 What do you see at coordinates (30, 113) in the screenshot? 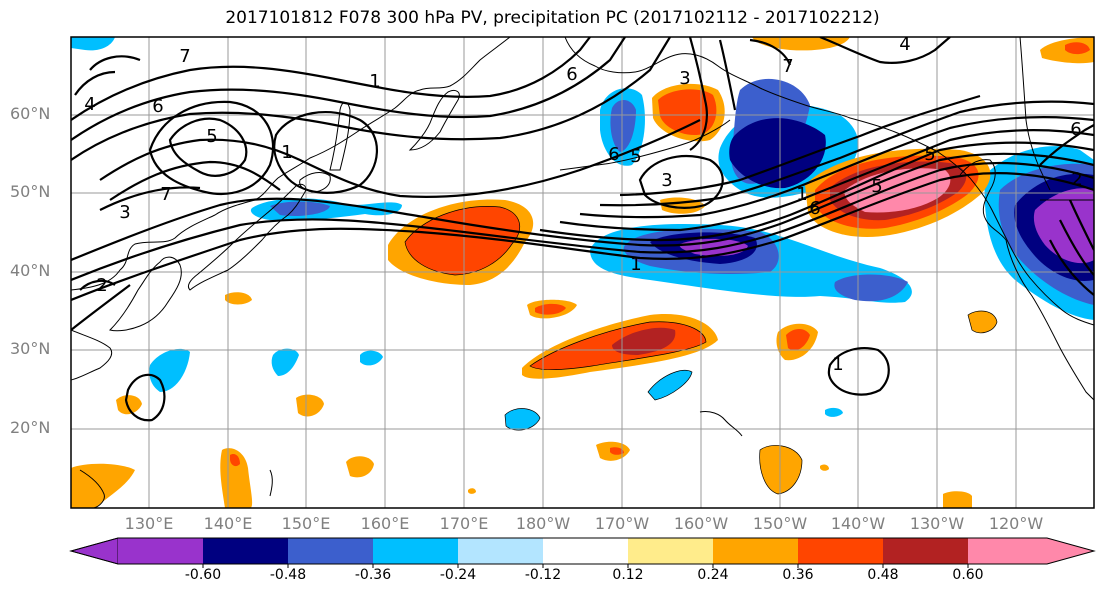
I see `lat-label: 60°N` at bounding box center [30, 113].